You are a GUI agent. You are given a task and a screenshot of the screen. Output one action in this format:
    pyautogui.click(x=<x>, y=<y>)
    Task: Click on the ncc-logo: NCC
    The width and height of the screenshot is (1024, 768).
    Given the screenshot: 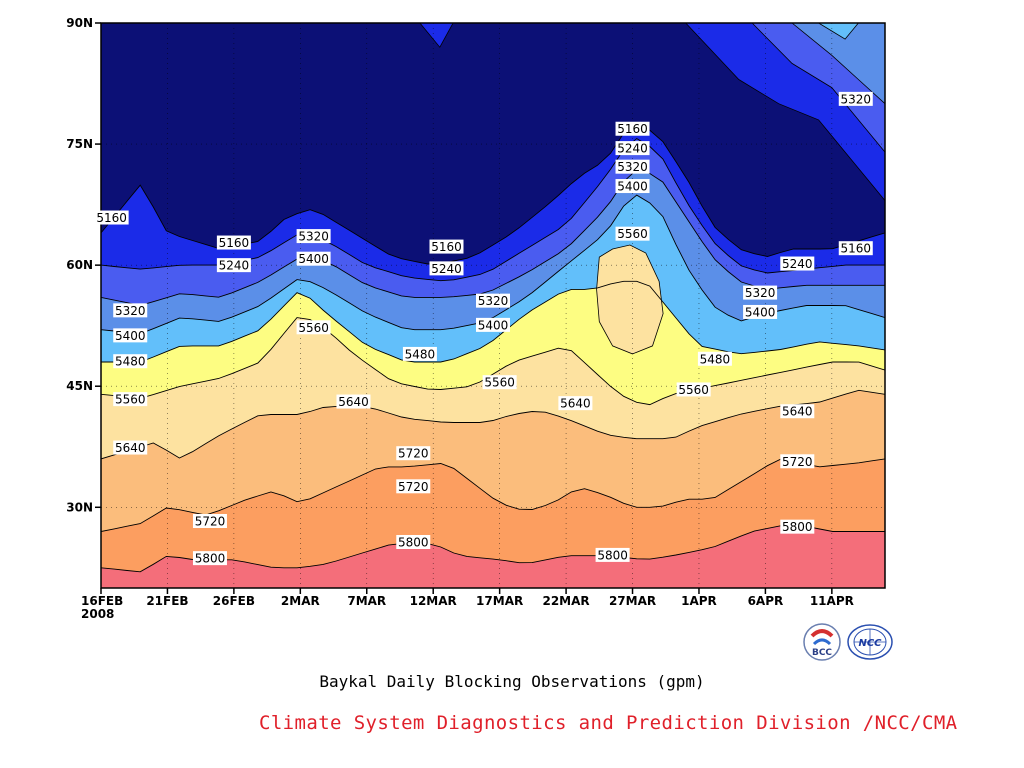 What is the action you would take?
    pyautogui.click(x=869, y=642)
    